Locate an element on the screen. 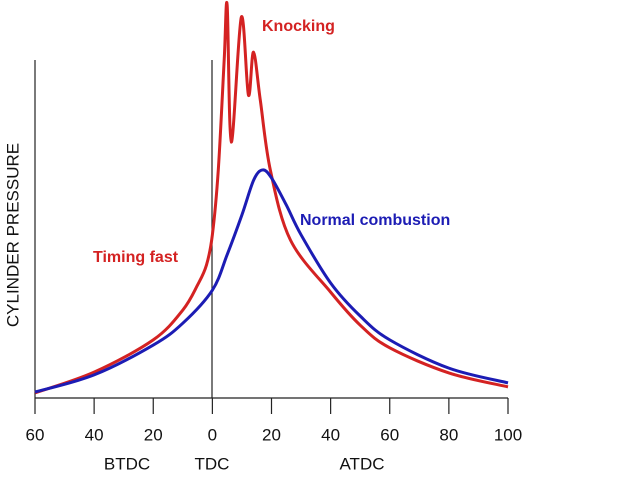 Image resolution: width=625 pixels, height=495 pixels. x-region-label: BTDC is located at coordinates (127, 463).